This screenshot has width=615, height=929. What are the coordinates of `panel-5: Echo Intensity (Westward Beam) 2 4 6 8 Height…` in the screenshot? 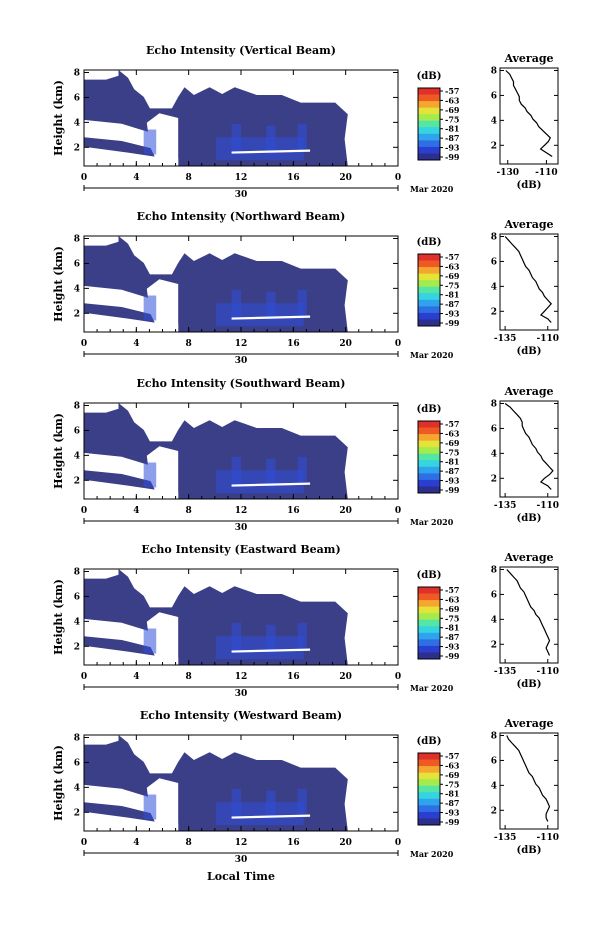 It's located at (305, 787).